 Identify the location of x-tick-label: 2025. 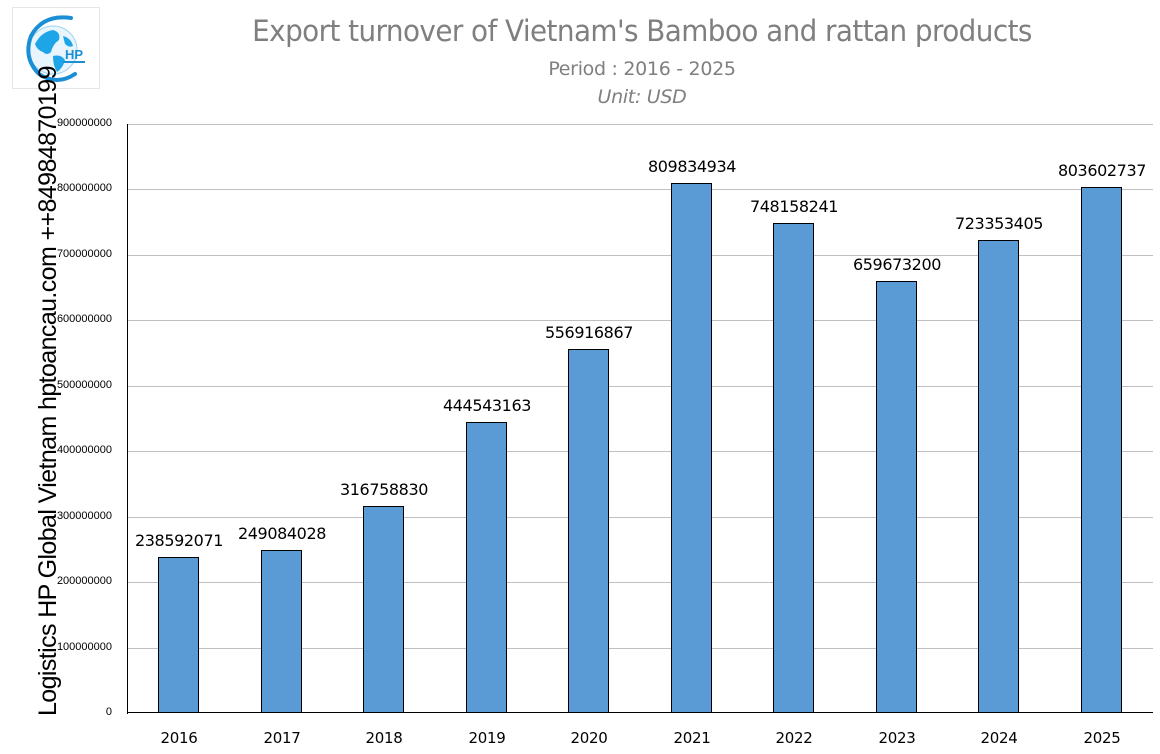
(1102, 738).